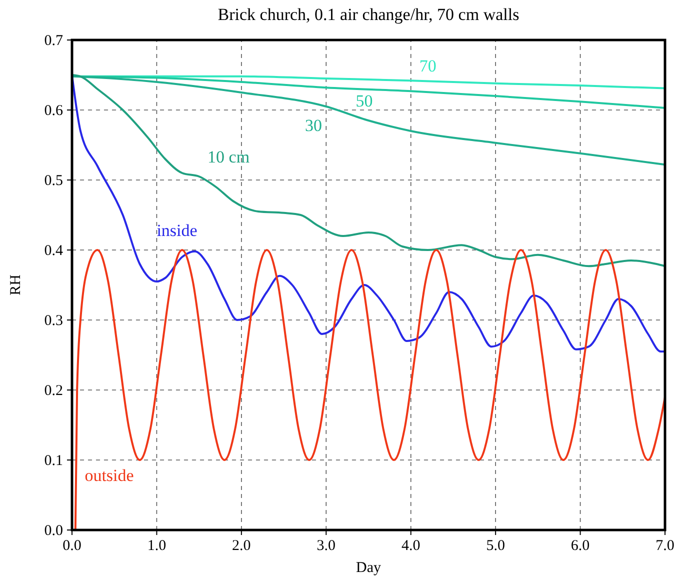 Image resolution: width=679 pixels, height=582 pixels. Describe the element at coordinates (177, 230) in the screenshot. I see `series-label: inside` at that location.